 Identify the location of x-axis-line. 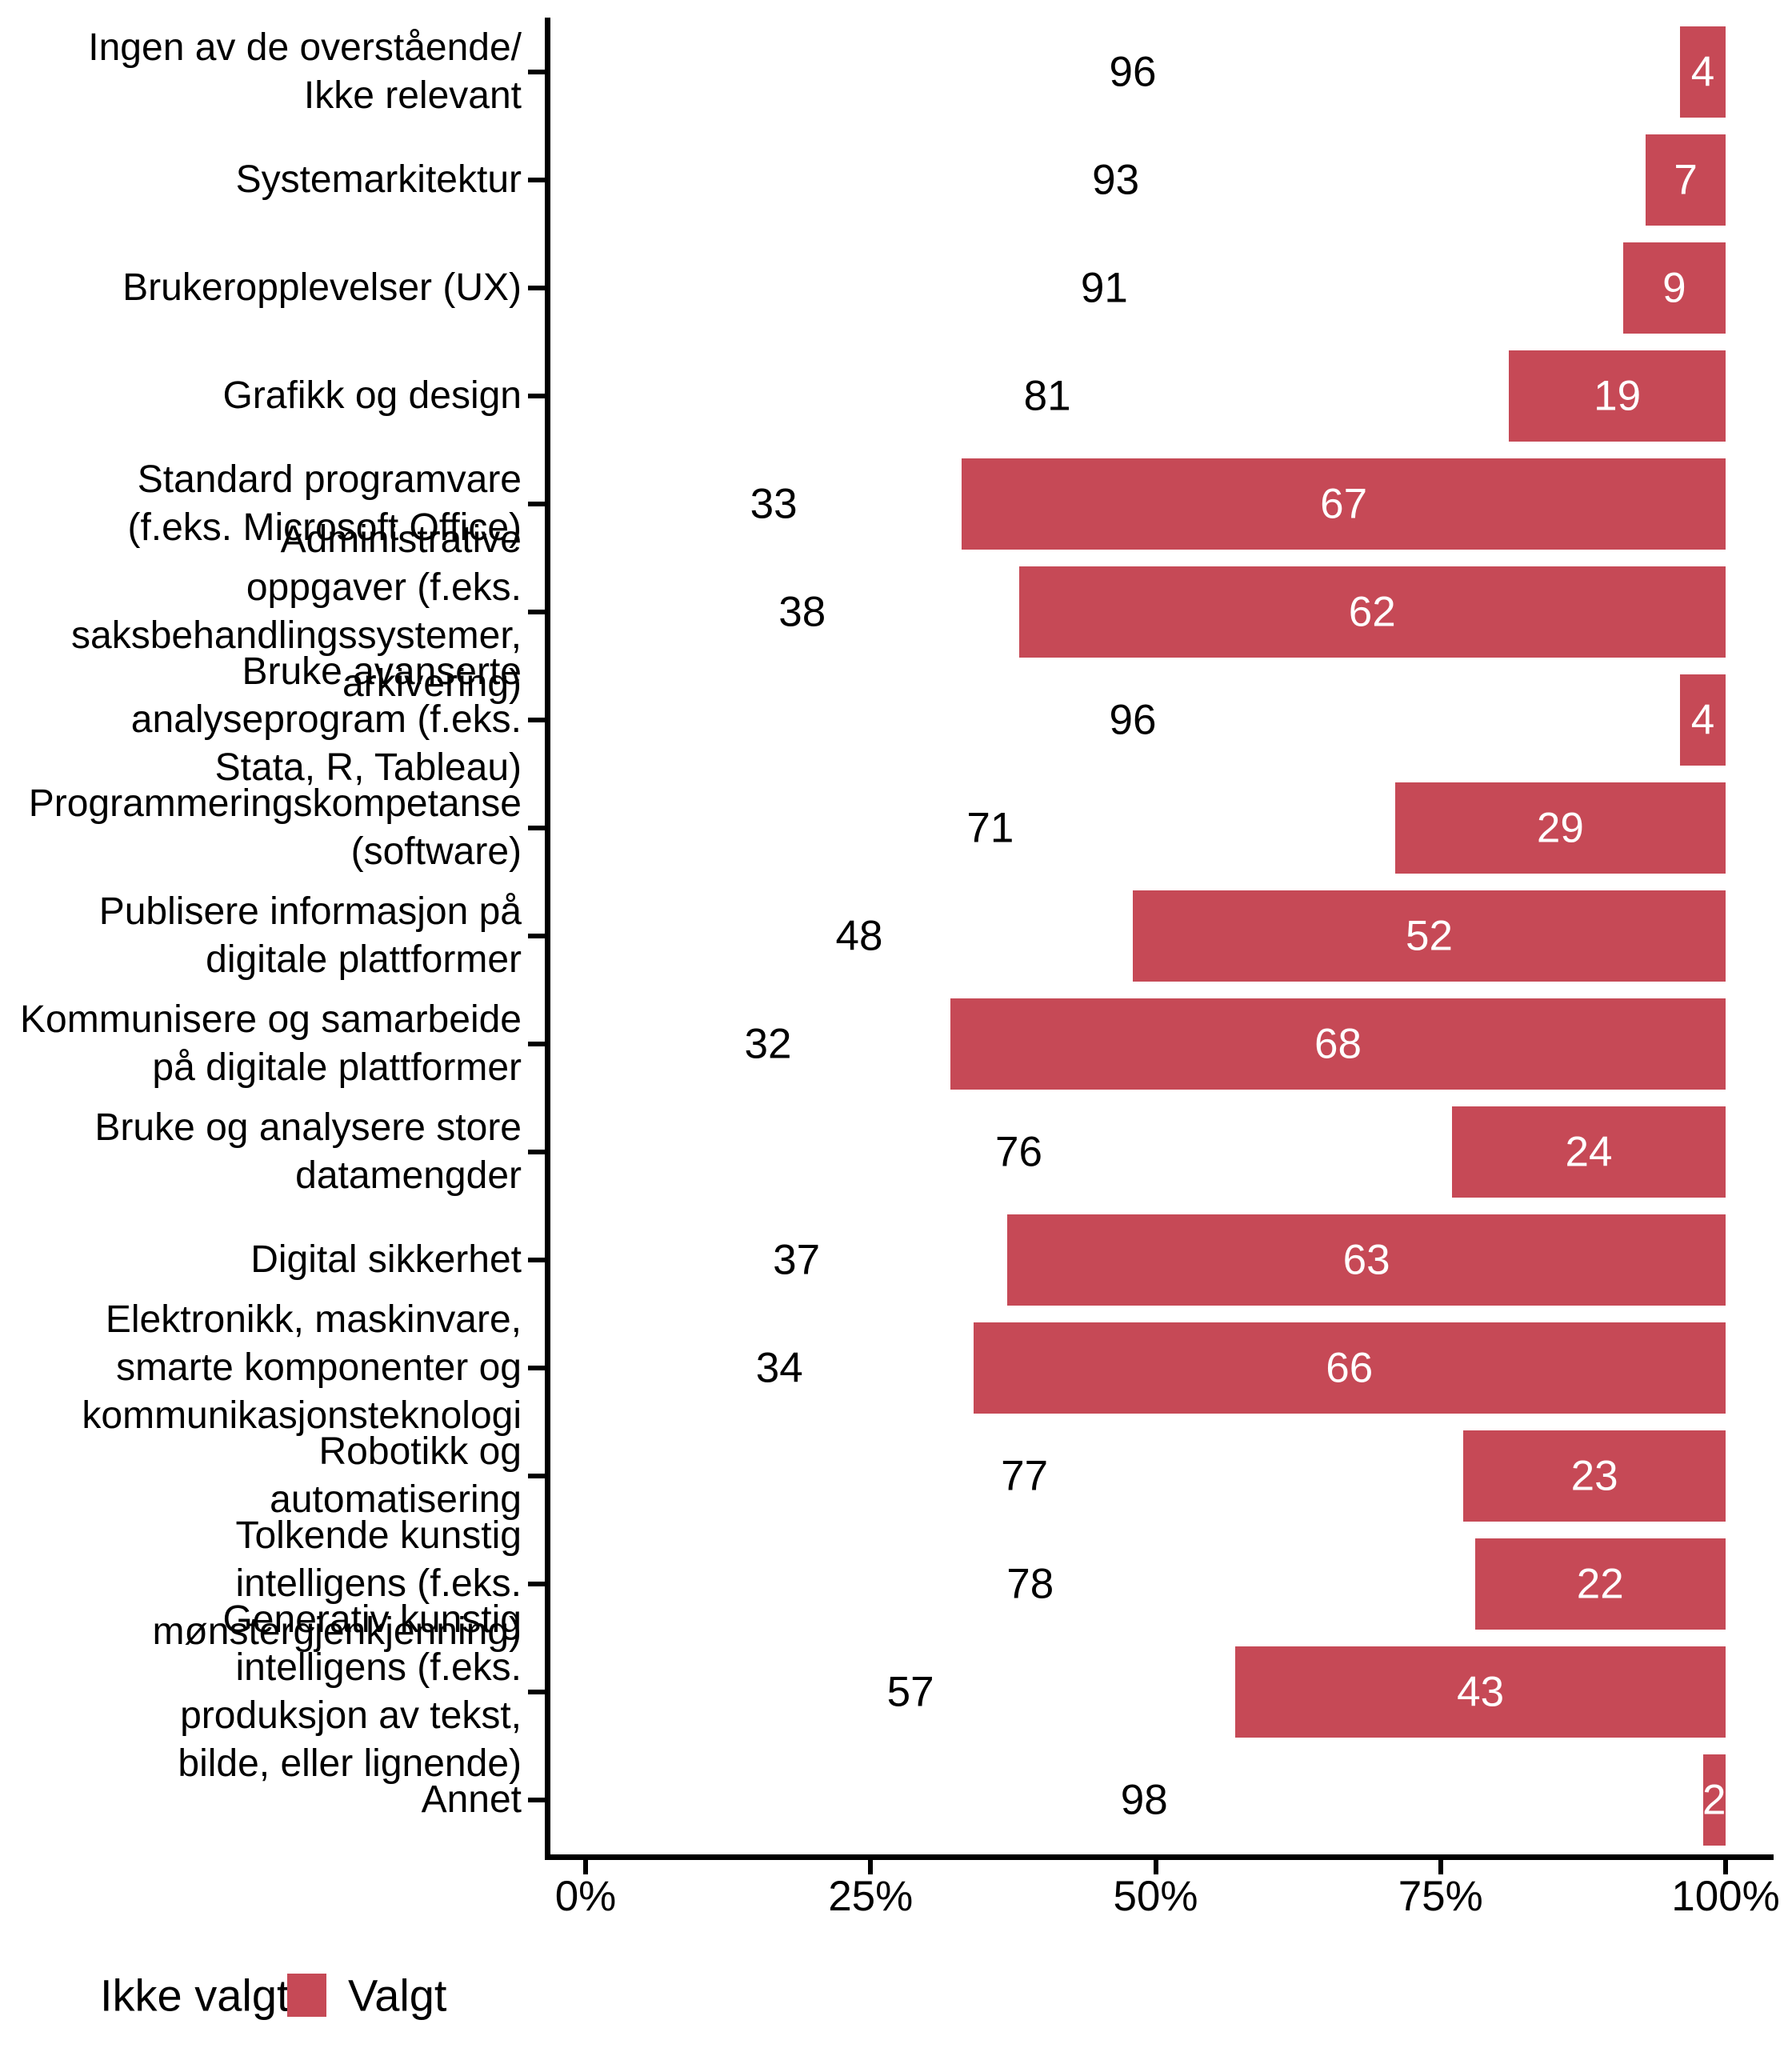
(1159, 1857).